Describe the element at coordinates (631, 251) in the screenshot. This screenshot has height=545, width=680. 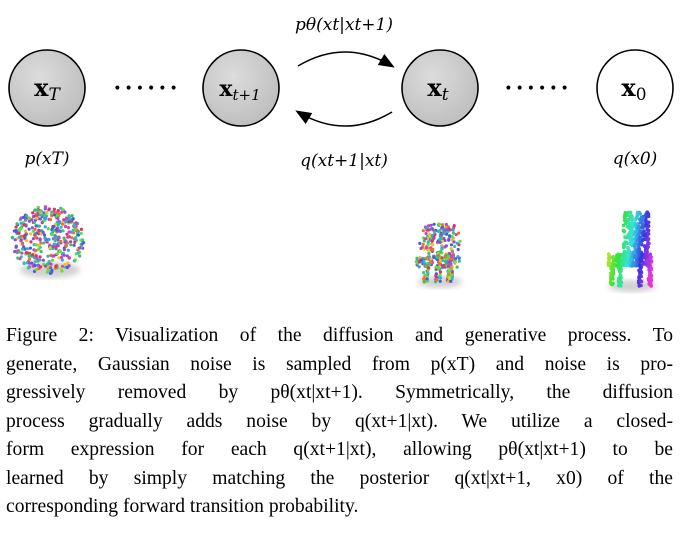
I see `chair-point-cloud-image` at that location.